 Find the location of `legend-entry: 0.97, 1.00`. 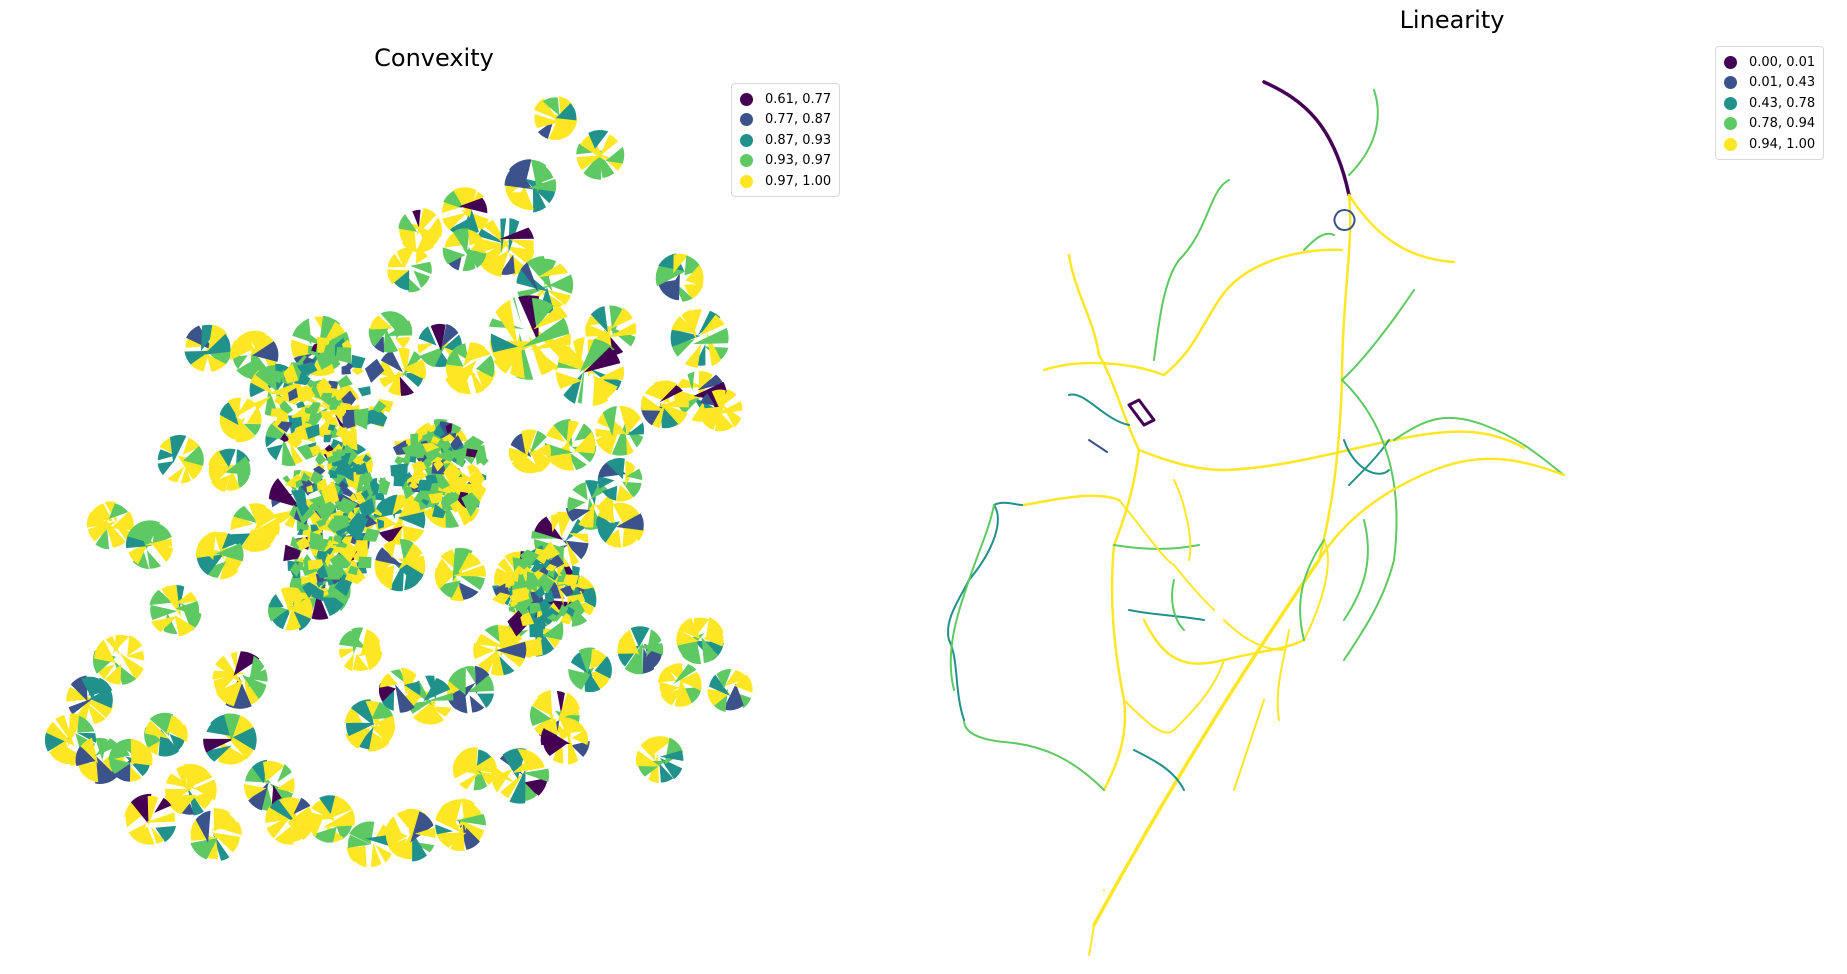

legend-entry: 0.97, 1.00 is located at coordinates (785, 181).